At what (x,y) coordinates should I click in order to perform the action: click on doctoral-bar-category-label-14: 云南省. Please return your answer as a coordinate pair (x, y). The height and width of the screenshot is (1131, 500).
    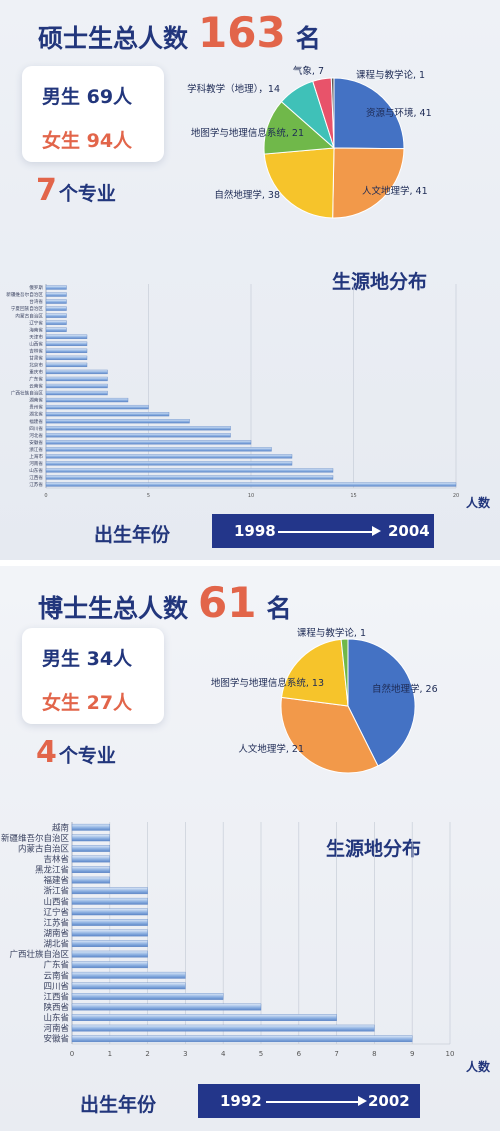
    Looking at the image, I should click on (56, 975).